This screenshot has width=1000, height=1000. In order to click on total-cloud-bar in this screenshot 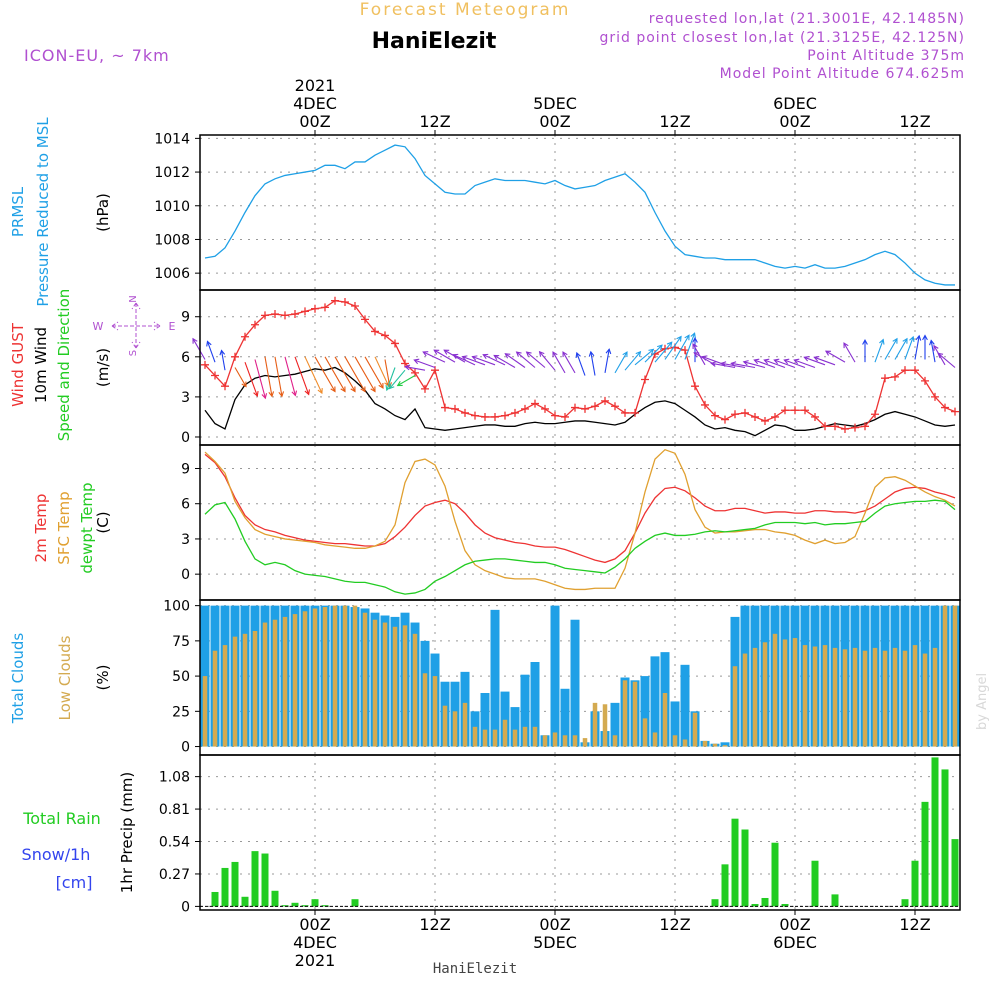, I will do `click(565, 717)`.